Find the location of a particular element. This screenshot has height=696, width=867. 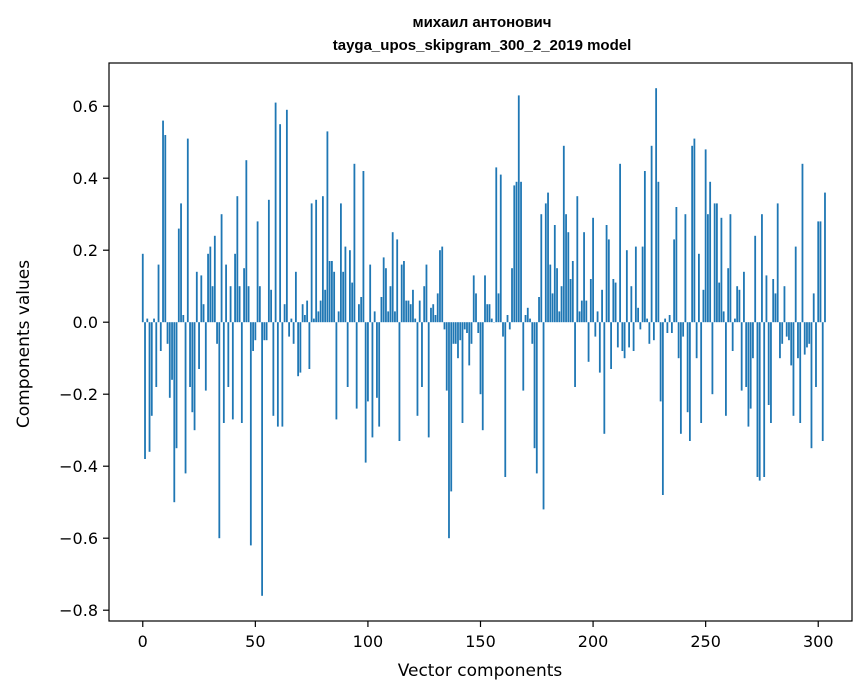

x-tick-label: 100 is located at coordinates (368, 641).